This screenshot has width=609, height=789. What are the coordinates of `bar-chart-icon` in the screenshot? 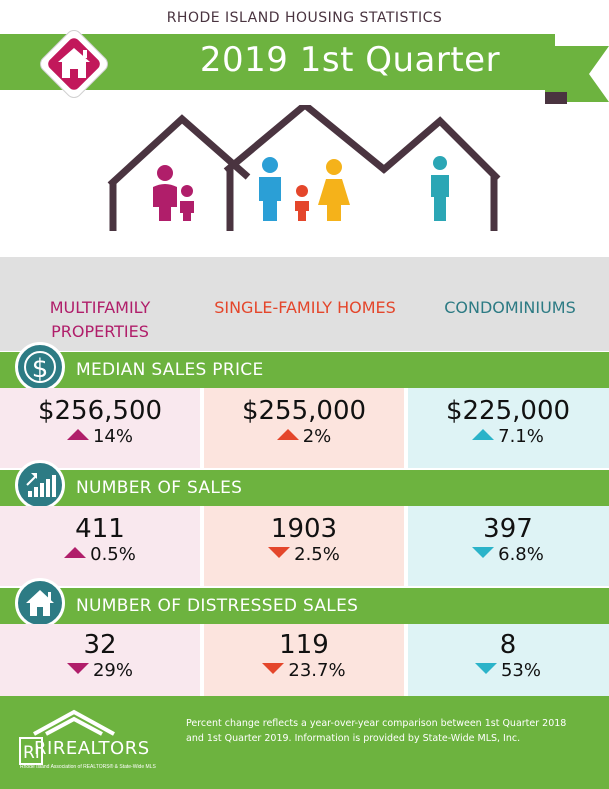 It's located at (40, 485).